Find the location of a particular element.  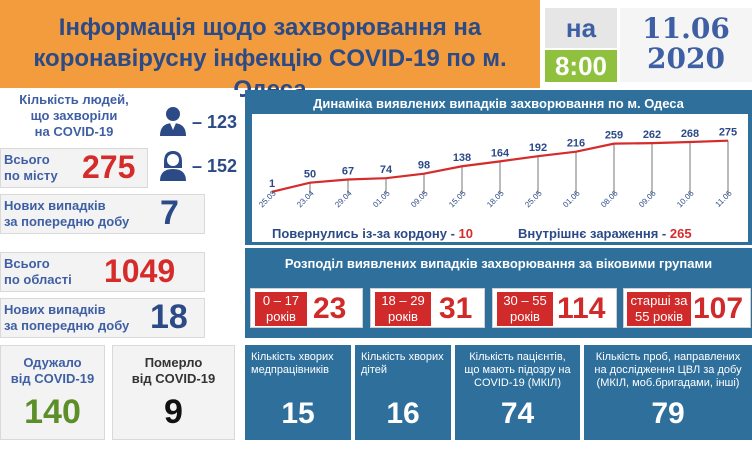

internal-label: Внутрішнє зараження - is located at coordinates (592, 233).